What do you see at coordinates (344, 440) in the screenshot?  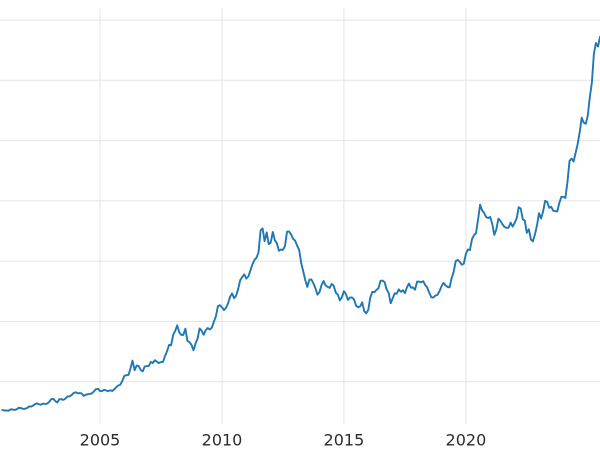 I see `x-tick-label: 2015` at bounding box center [344, 440].